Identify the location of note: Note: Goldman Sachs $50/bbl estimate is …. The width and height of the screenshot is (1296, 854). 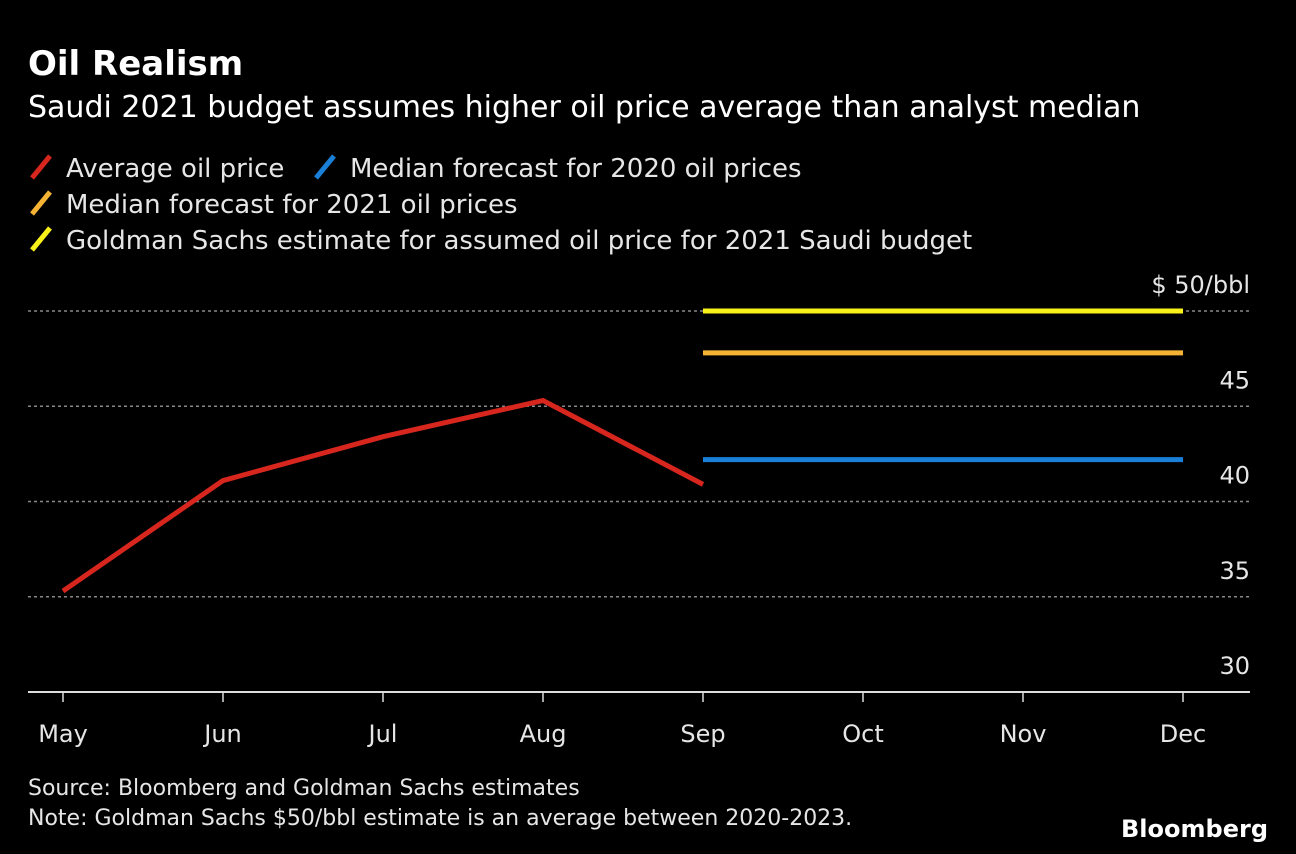
(440, 818).